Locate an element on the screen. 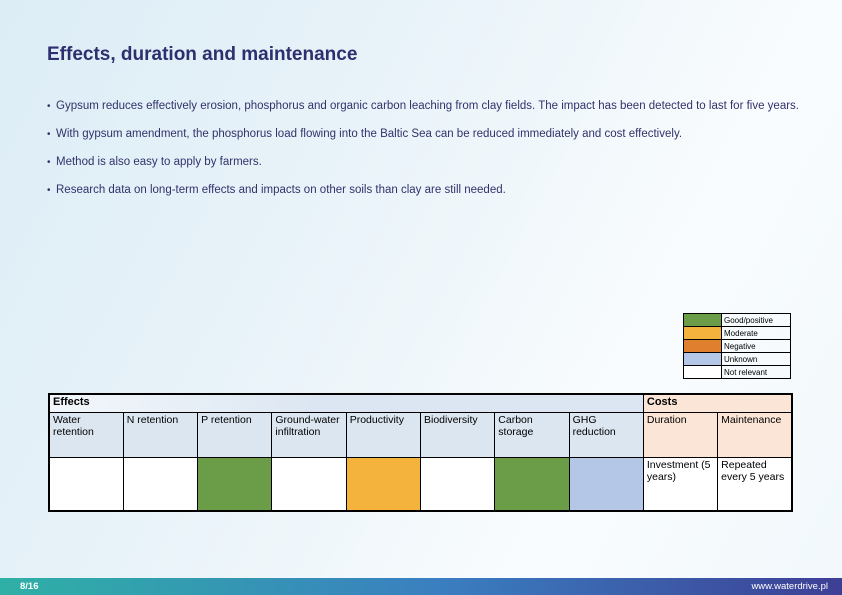 This screenshot has height=595, width=842. table-column-header: Duration is located at coordinates (680, 435).